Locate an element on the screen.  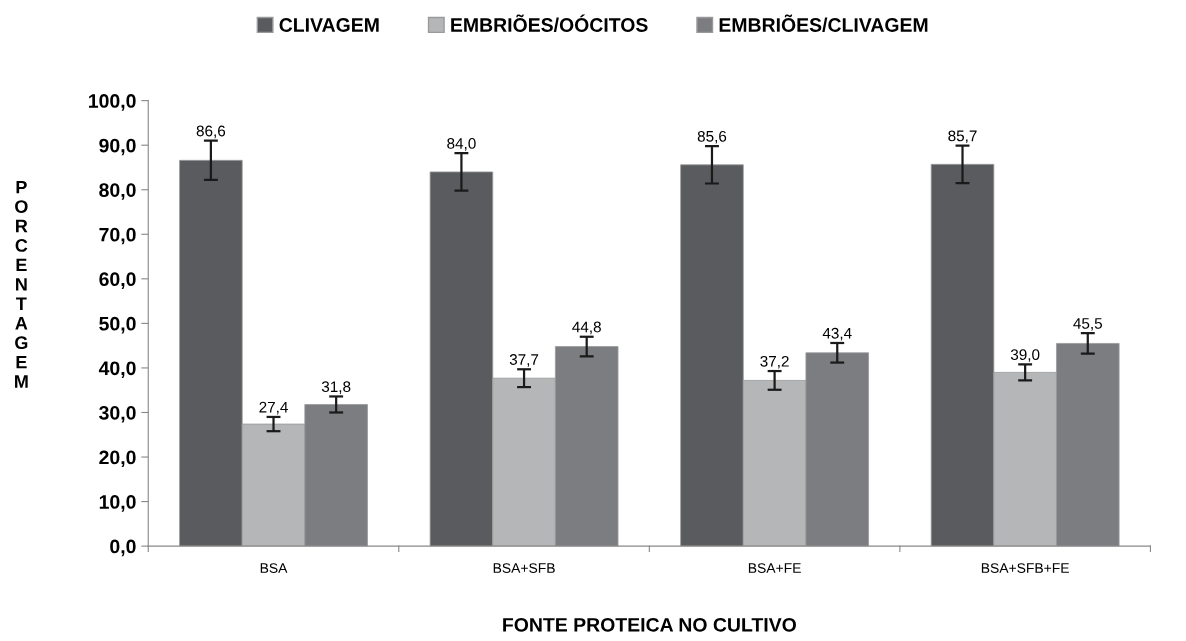
data-label: 27,4 is located at coordinates (273, 408).